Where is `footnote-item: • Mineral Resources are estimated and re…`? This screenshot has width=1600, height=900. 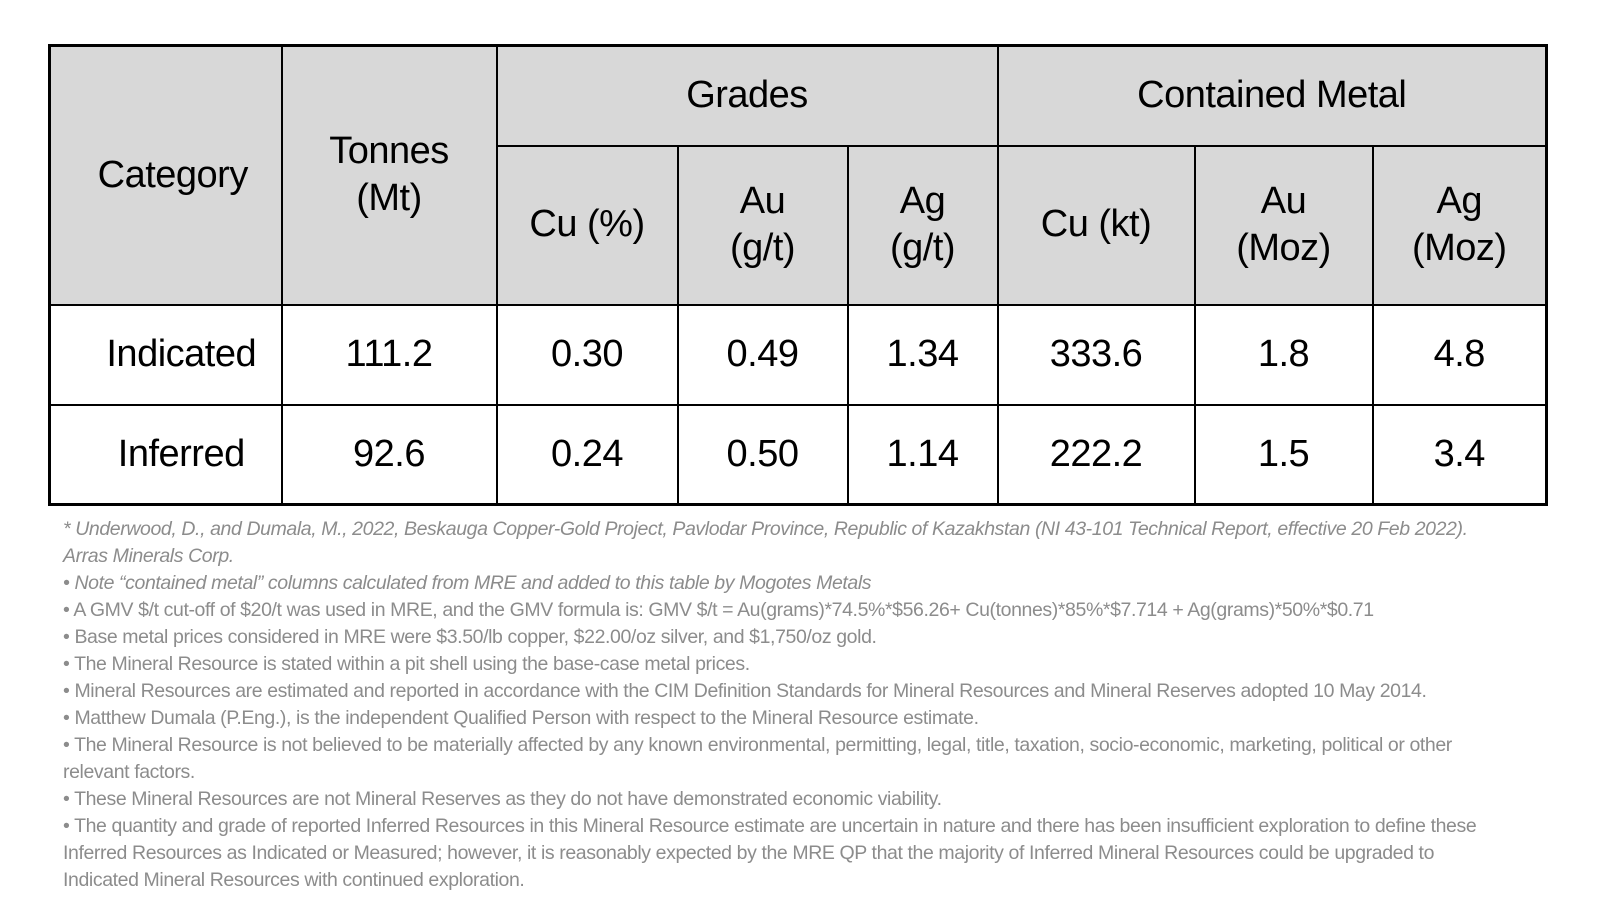 footnote-item: • Mineral Resources are estimated and re… is located at coordinates (745, 691).